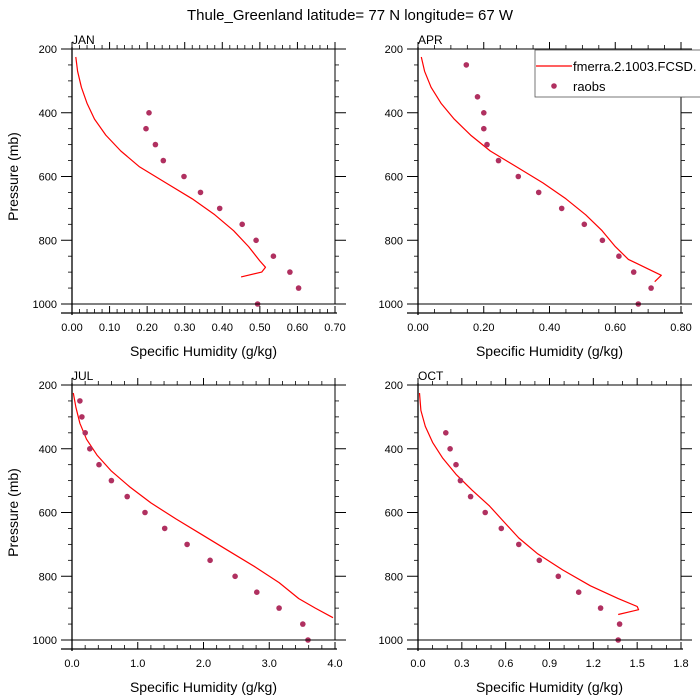 The height and width of the screenshot is (700, 700). I want to click on x-axis-label-oct: Specific Humidity (g/kg), so click(549, 687).